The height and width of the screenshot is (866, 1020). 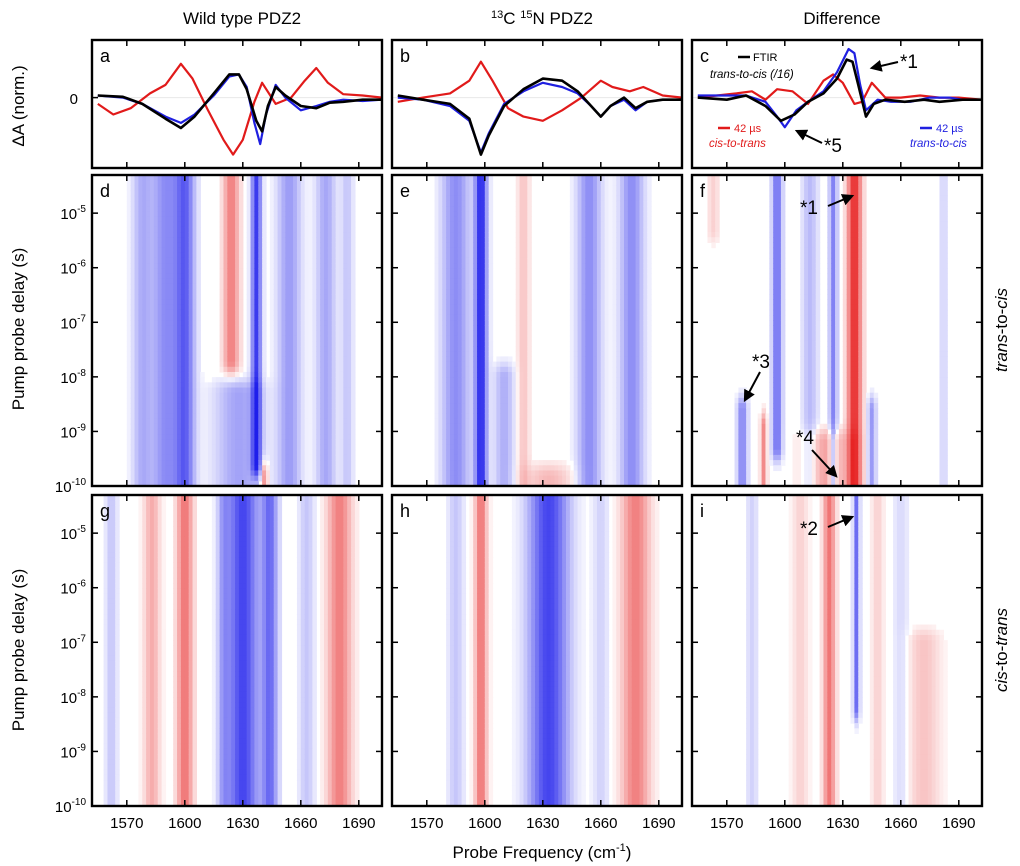 I want to click on legend-ftir-label: FTIR, so click(x=765, y=58).